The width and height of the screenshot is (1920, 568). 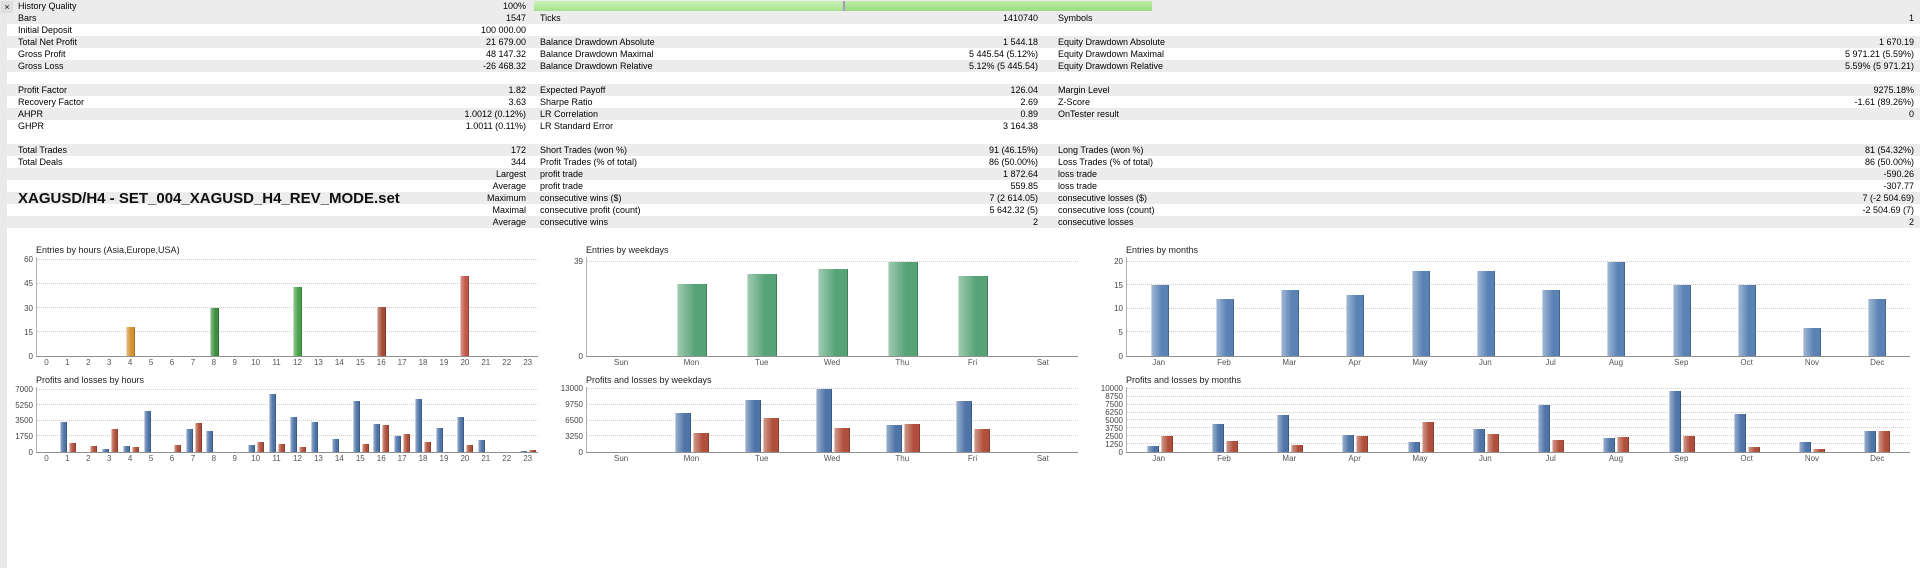 What do you see at coordinates (832, 312) in the screenshot?
I see `entries-by-weekdays-bar-Wed` at bounding box center [832, 312].